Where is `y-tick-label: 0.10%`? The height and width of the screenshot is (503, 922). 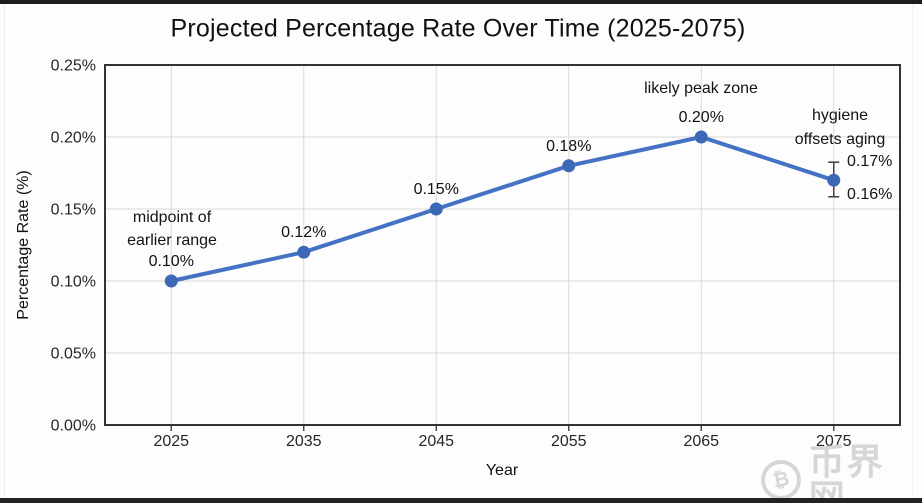 y-tick-label: 0.10% is located at coordinates (73, 282).